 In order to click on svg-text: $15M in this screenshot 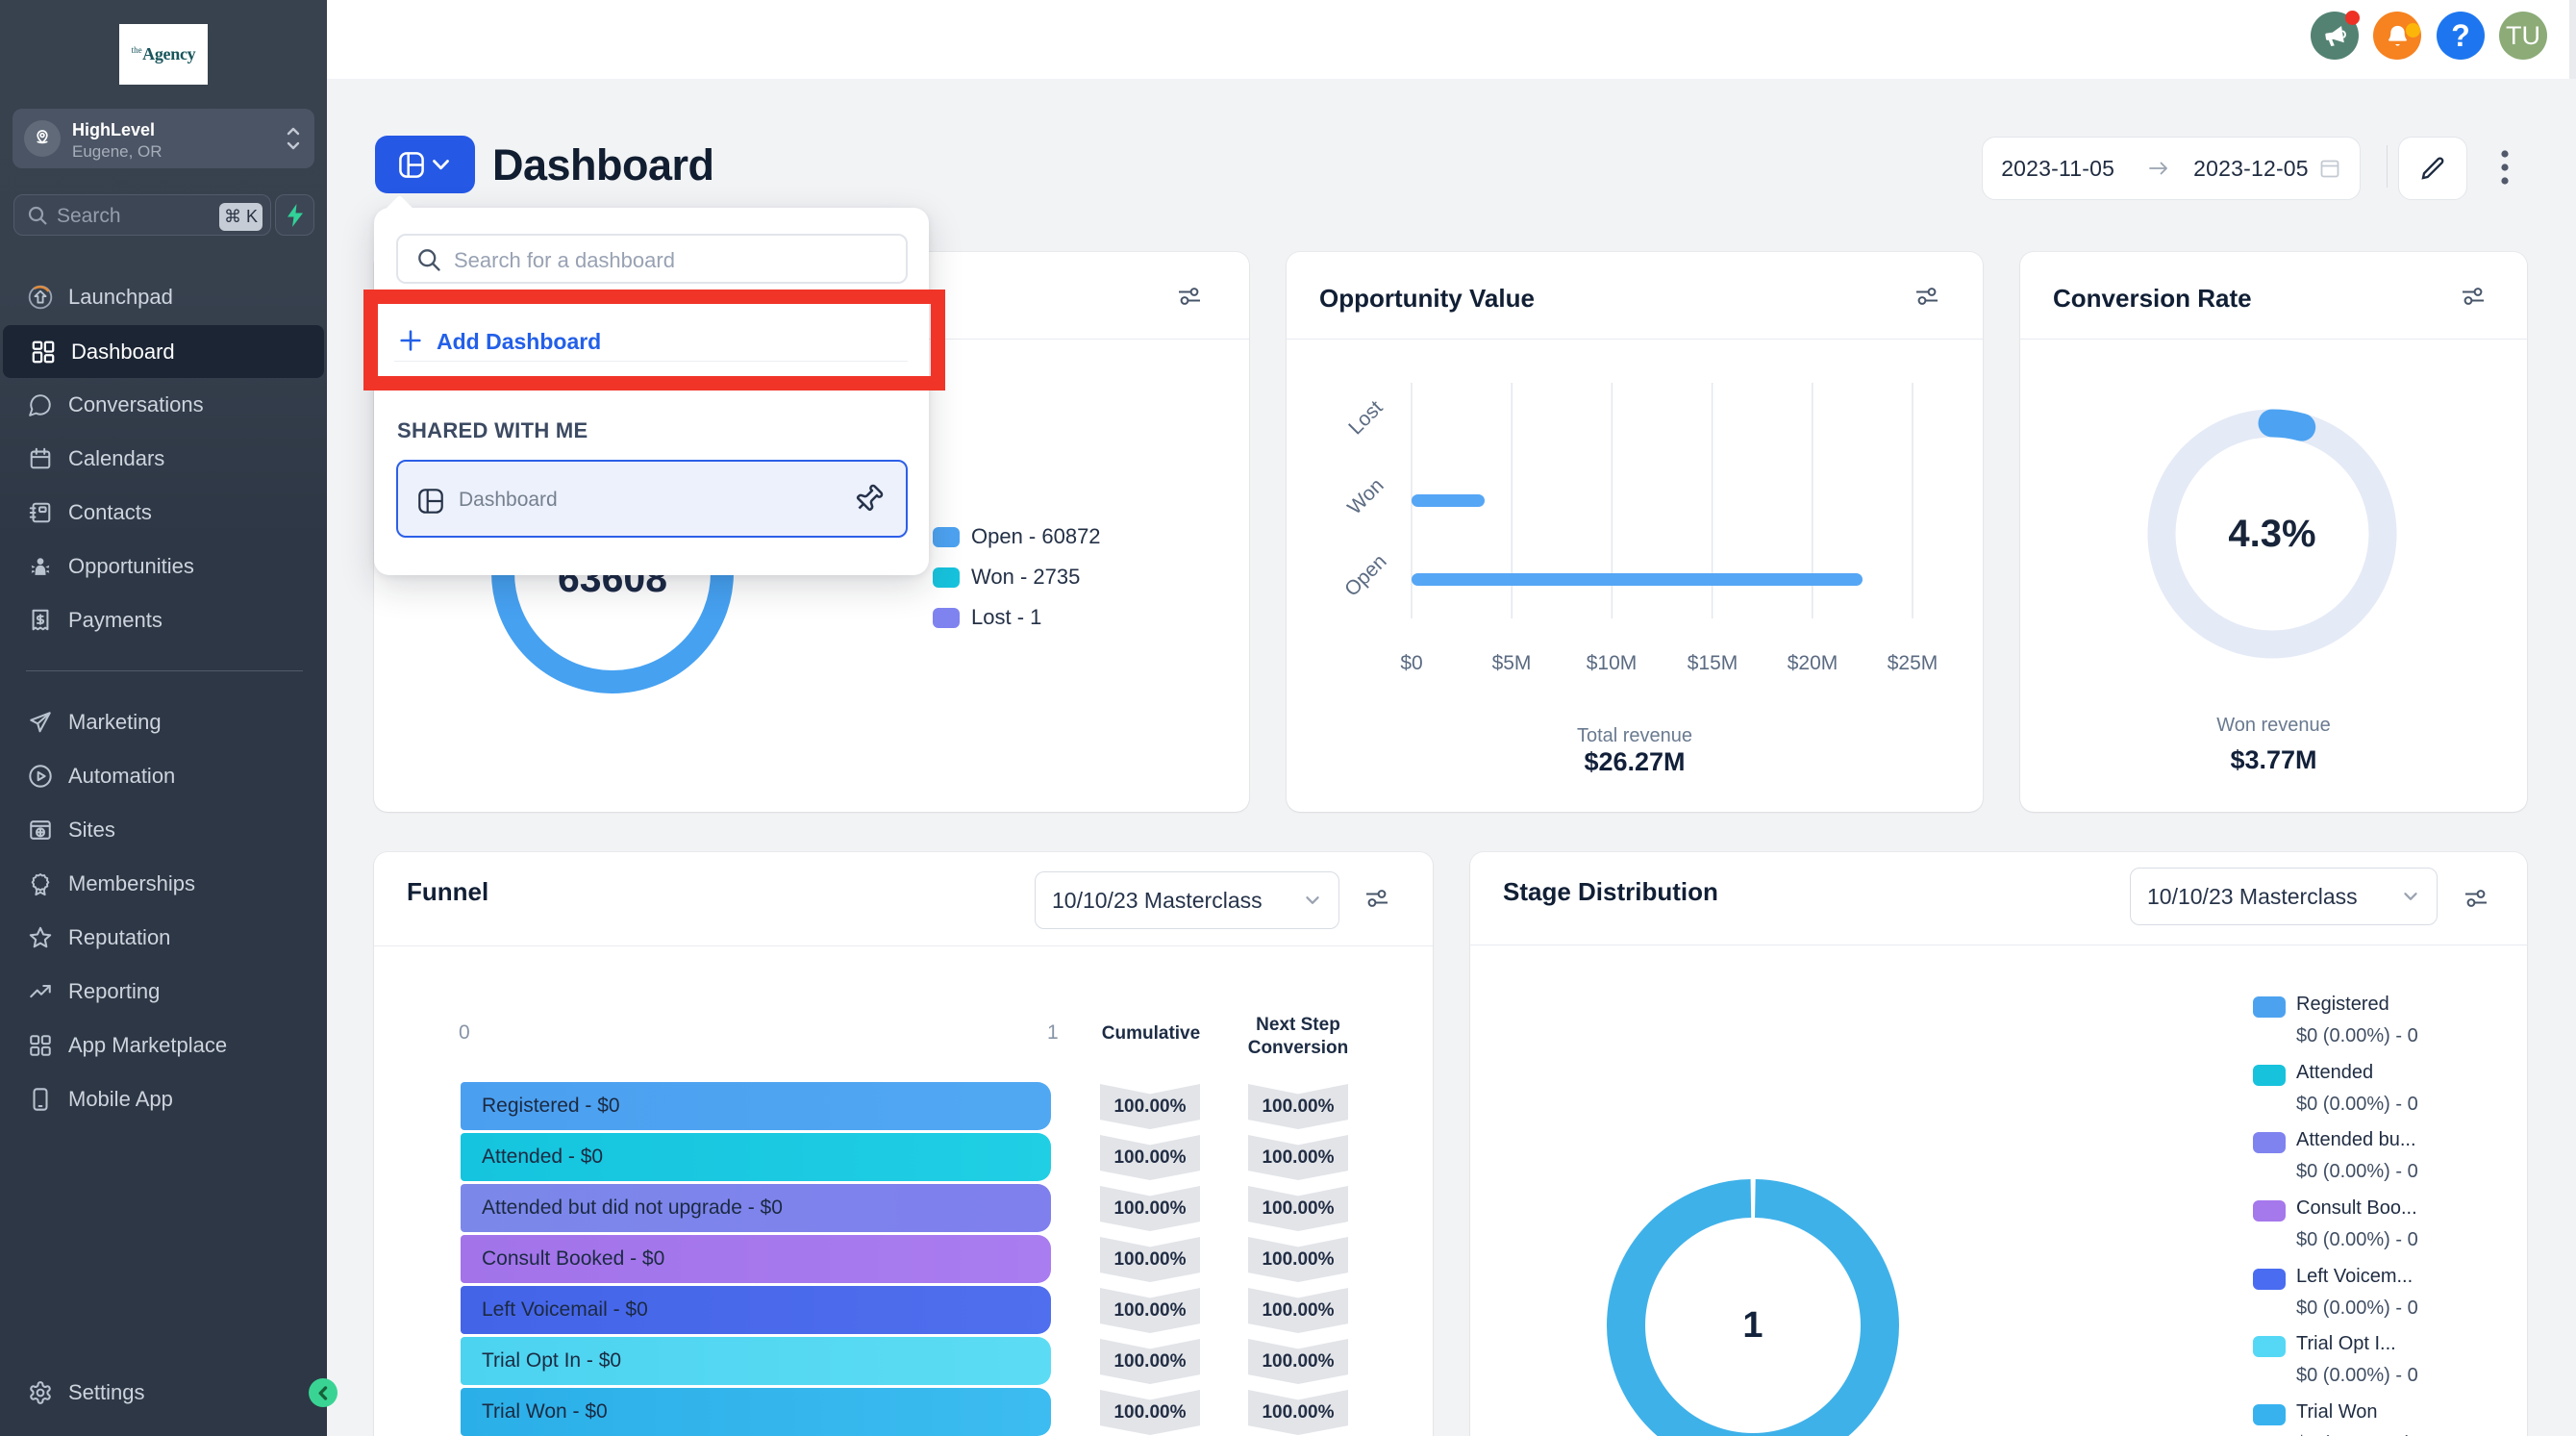, I will do `click(1713, 663)`.